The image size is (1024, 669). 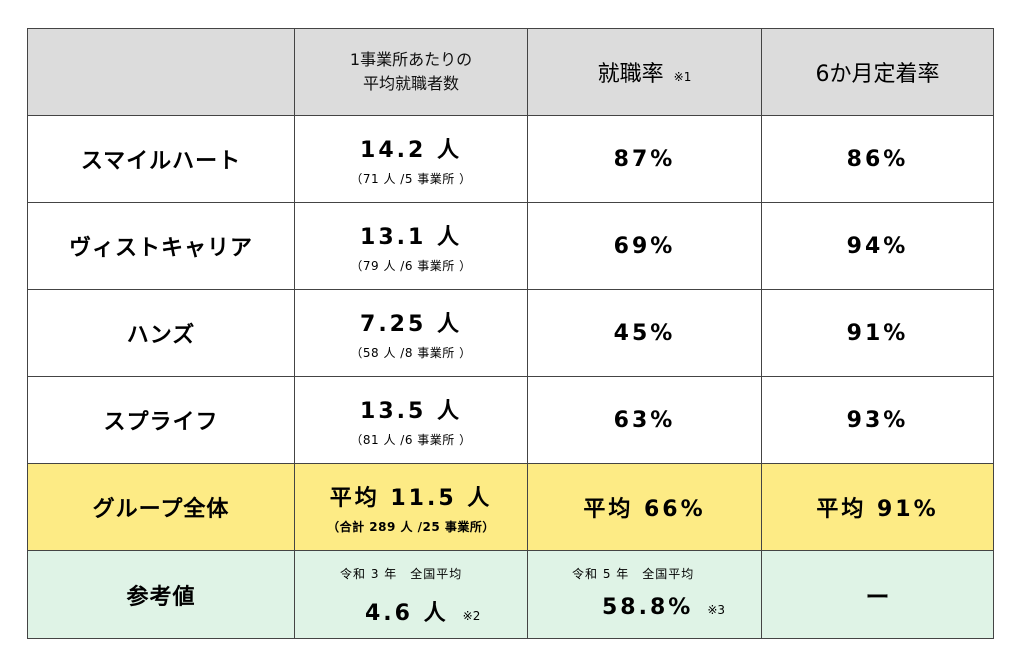 What do you see at coordinates (877, 597) in the screenshot?
I see `reference-retention-dash: ー` at bounding box center [877, 597].